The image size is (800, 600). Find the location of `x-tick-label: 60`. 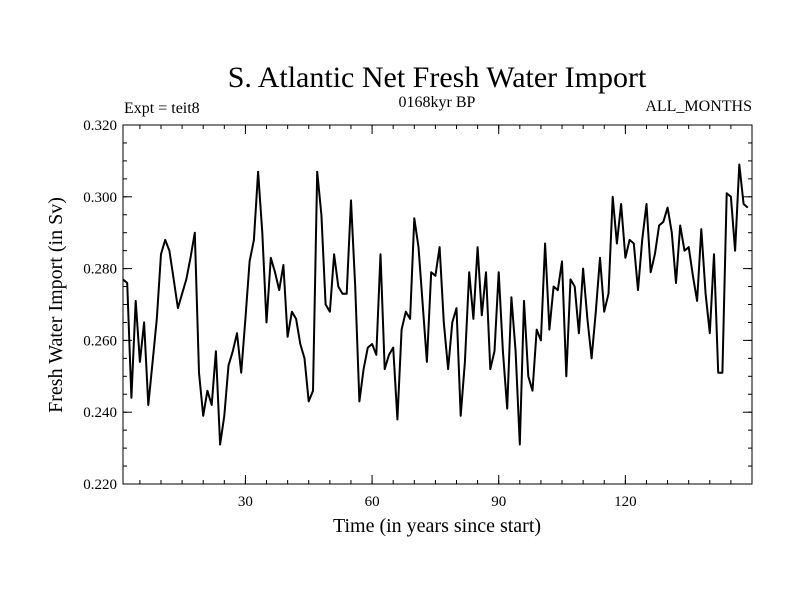

x-tick-label: 60 is located at coordinates (372, 502).